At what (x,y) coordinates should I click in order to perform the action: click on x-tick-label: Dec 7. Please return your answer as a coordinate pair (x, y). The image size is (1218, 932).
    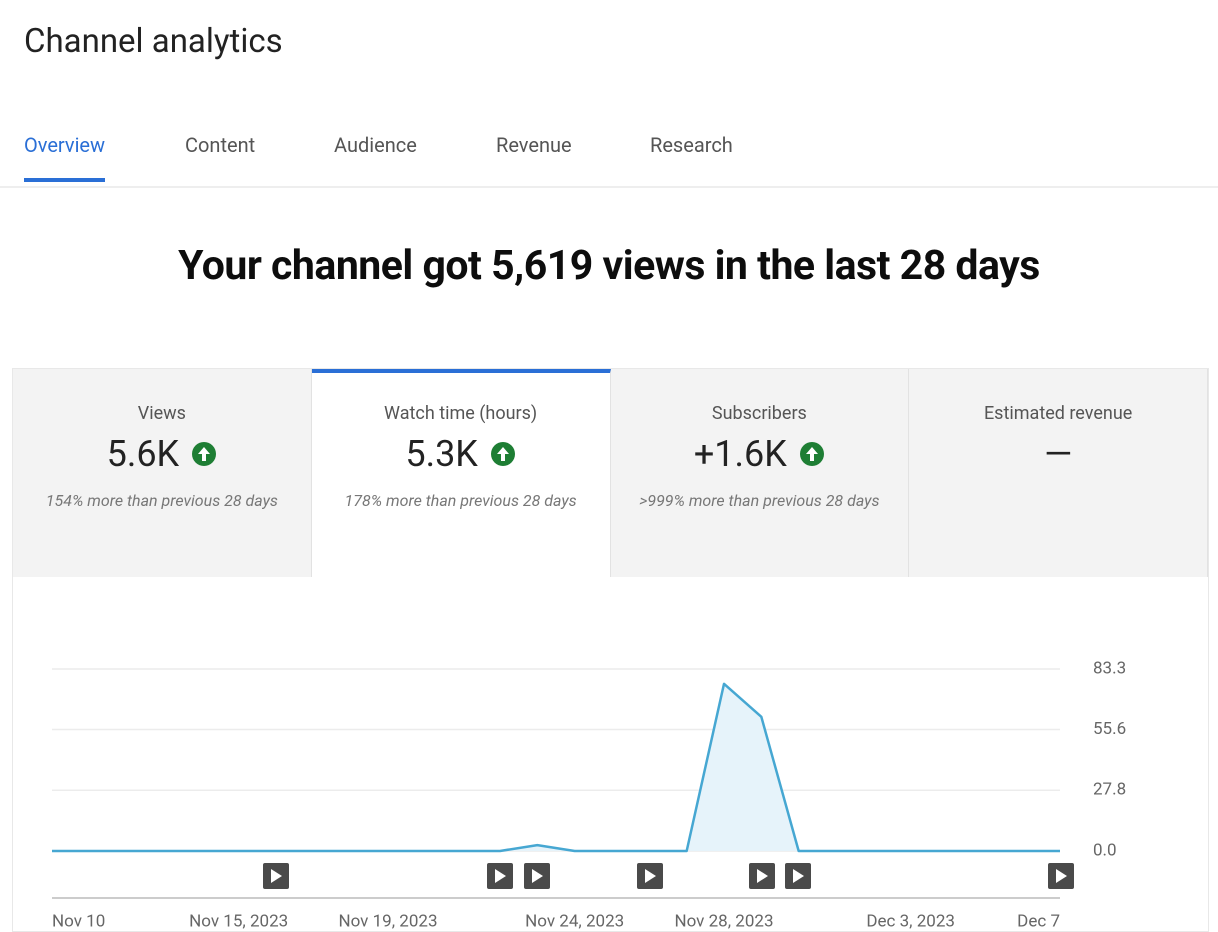
    Looking at the image, I should click on (1038, 920).